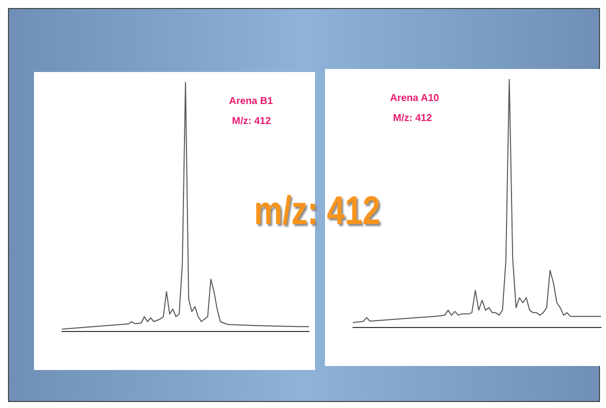 This screenshot has height=408, width=606. I want to click on annotation: Arena A10, so click(415, 98).